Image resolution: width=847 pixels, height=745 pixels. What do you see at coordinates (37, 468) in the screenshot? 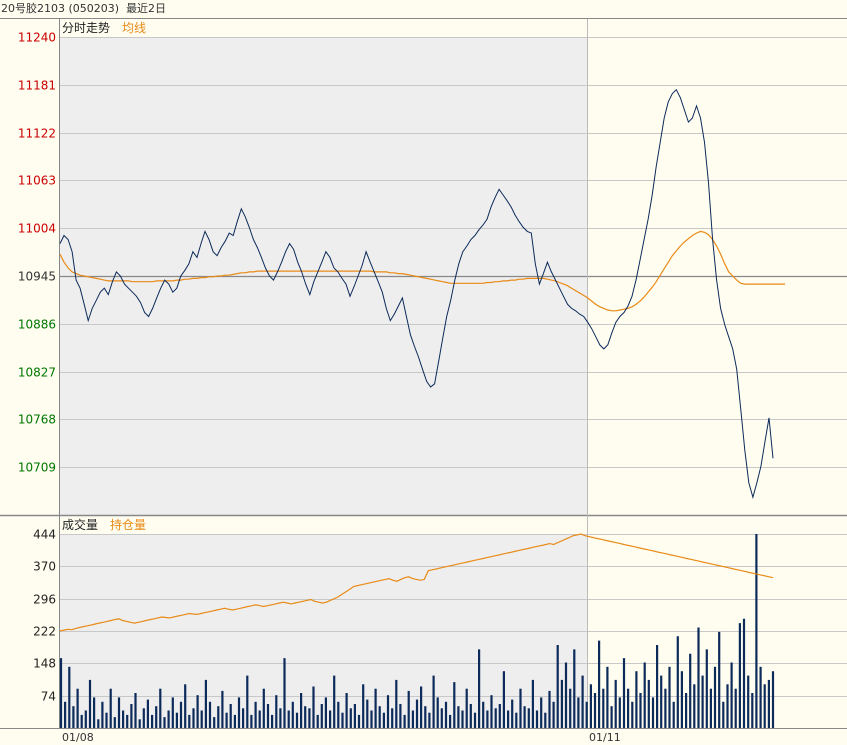
I see `price-tick-label: 10709` at bounding box center [37, 468].